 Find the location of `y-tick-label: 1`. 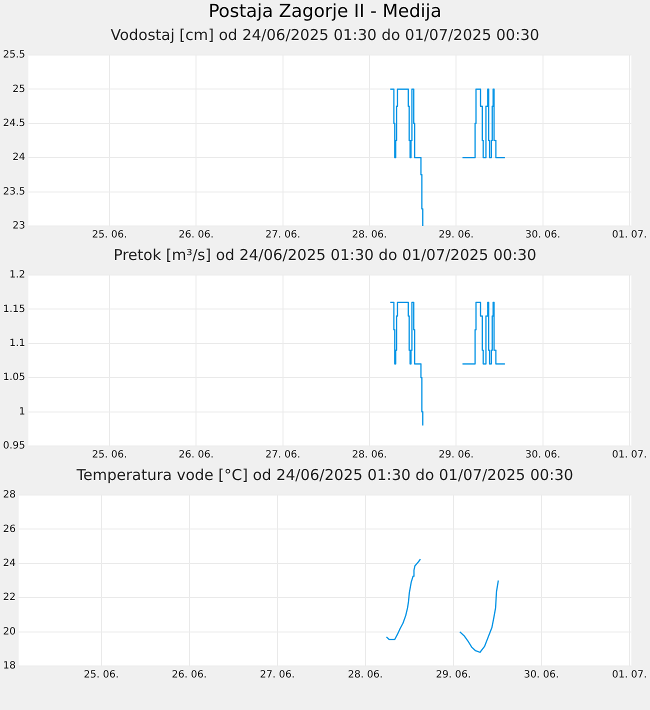

y-tick-label: 1 is located at coordinates (22, 412).